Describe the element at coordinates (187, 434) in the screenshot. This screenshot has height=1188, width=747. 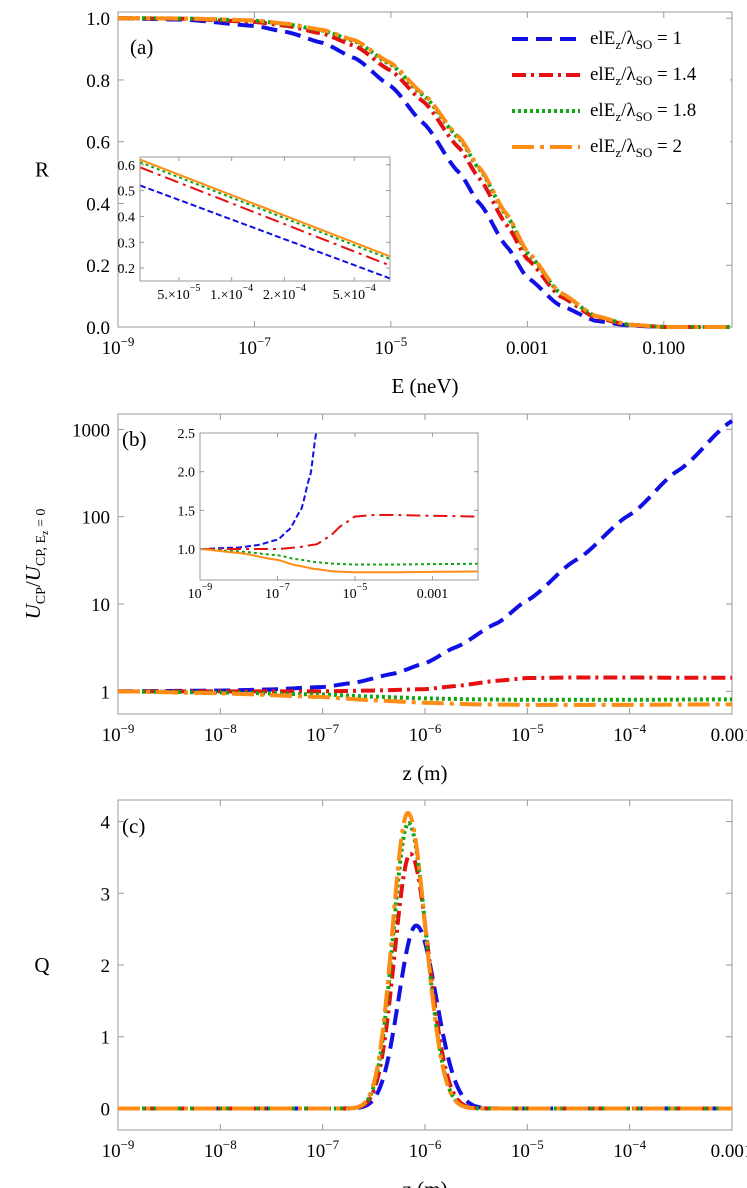
I see `inset-y-tick-label: 2.5` at that location.